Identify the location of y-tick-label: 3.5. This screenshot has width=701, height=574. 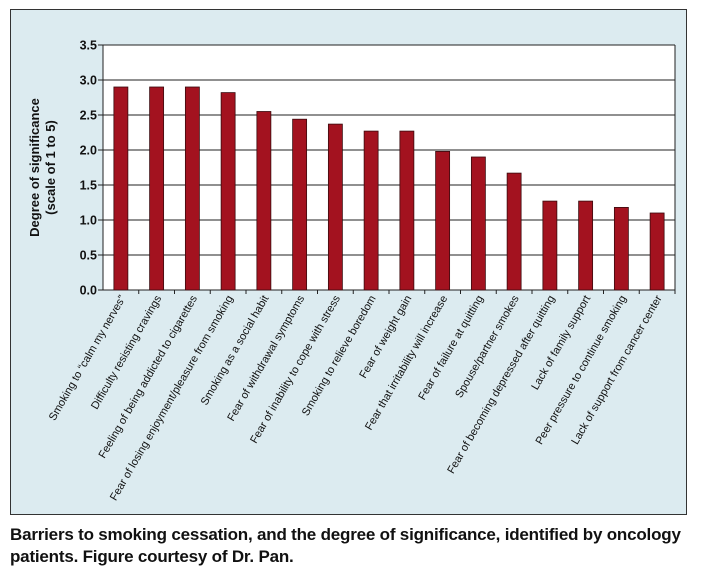
(88, 46).